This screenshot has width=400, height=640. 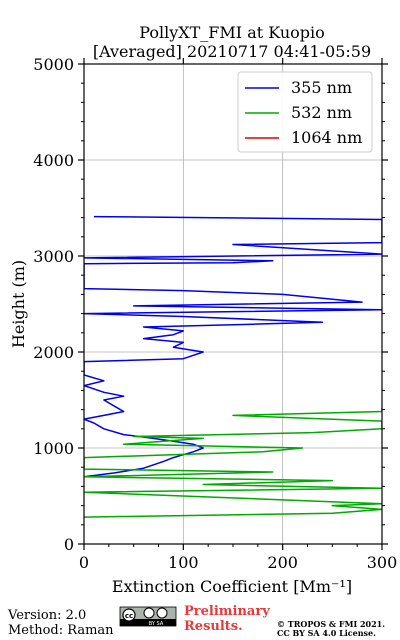 What do you see at coordinates (227, 611) in the screenshot?
I see `preliminary-text-line1: Preliminary` at bounding box center [227, 611].